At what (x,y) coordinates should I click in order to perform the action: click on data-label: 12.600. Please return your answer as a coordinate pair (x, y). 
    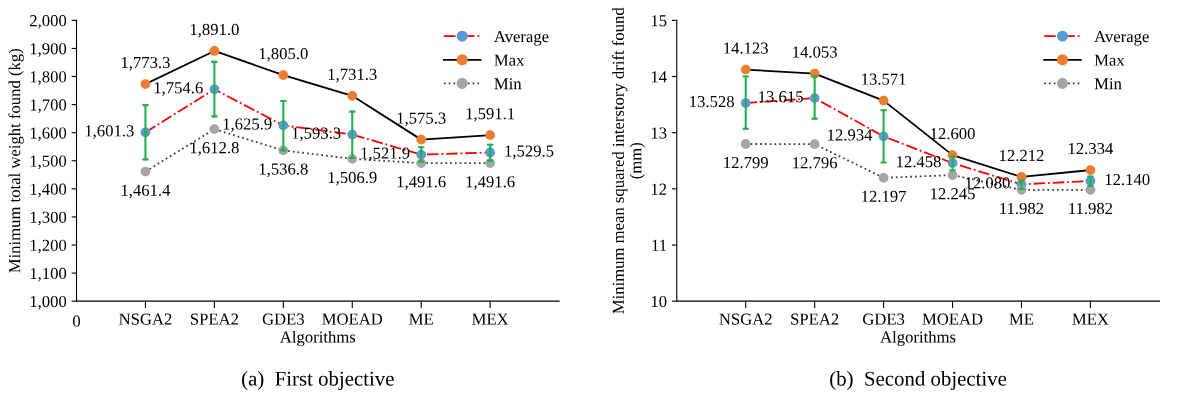
    Looking at the image, I should click on (953, 134).